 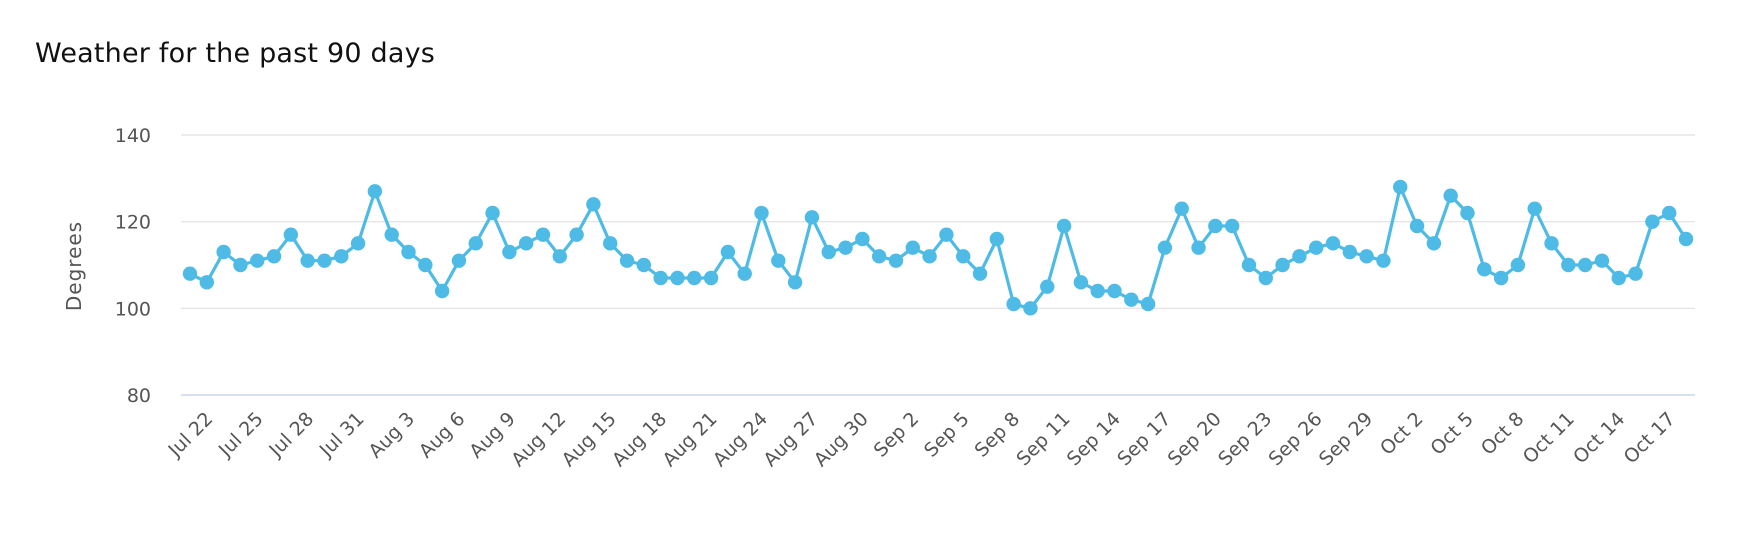 I want to click on y-tick-label: 80, so click(x=139, y=396).